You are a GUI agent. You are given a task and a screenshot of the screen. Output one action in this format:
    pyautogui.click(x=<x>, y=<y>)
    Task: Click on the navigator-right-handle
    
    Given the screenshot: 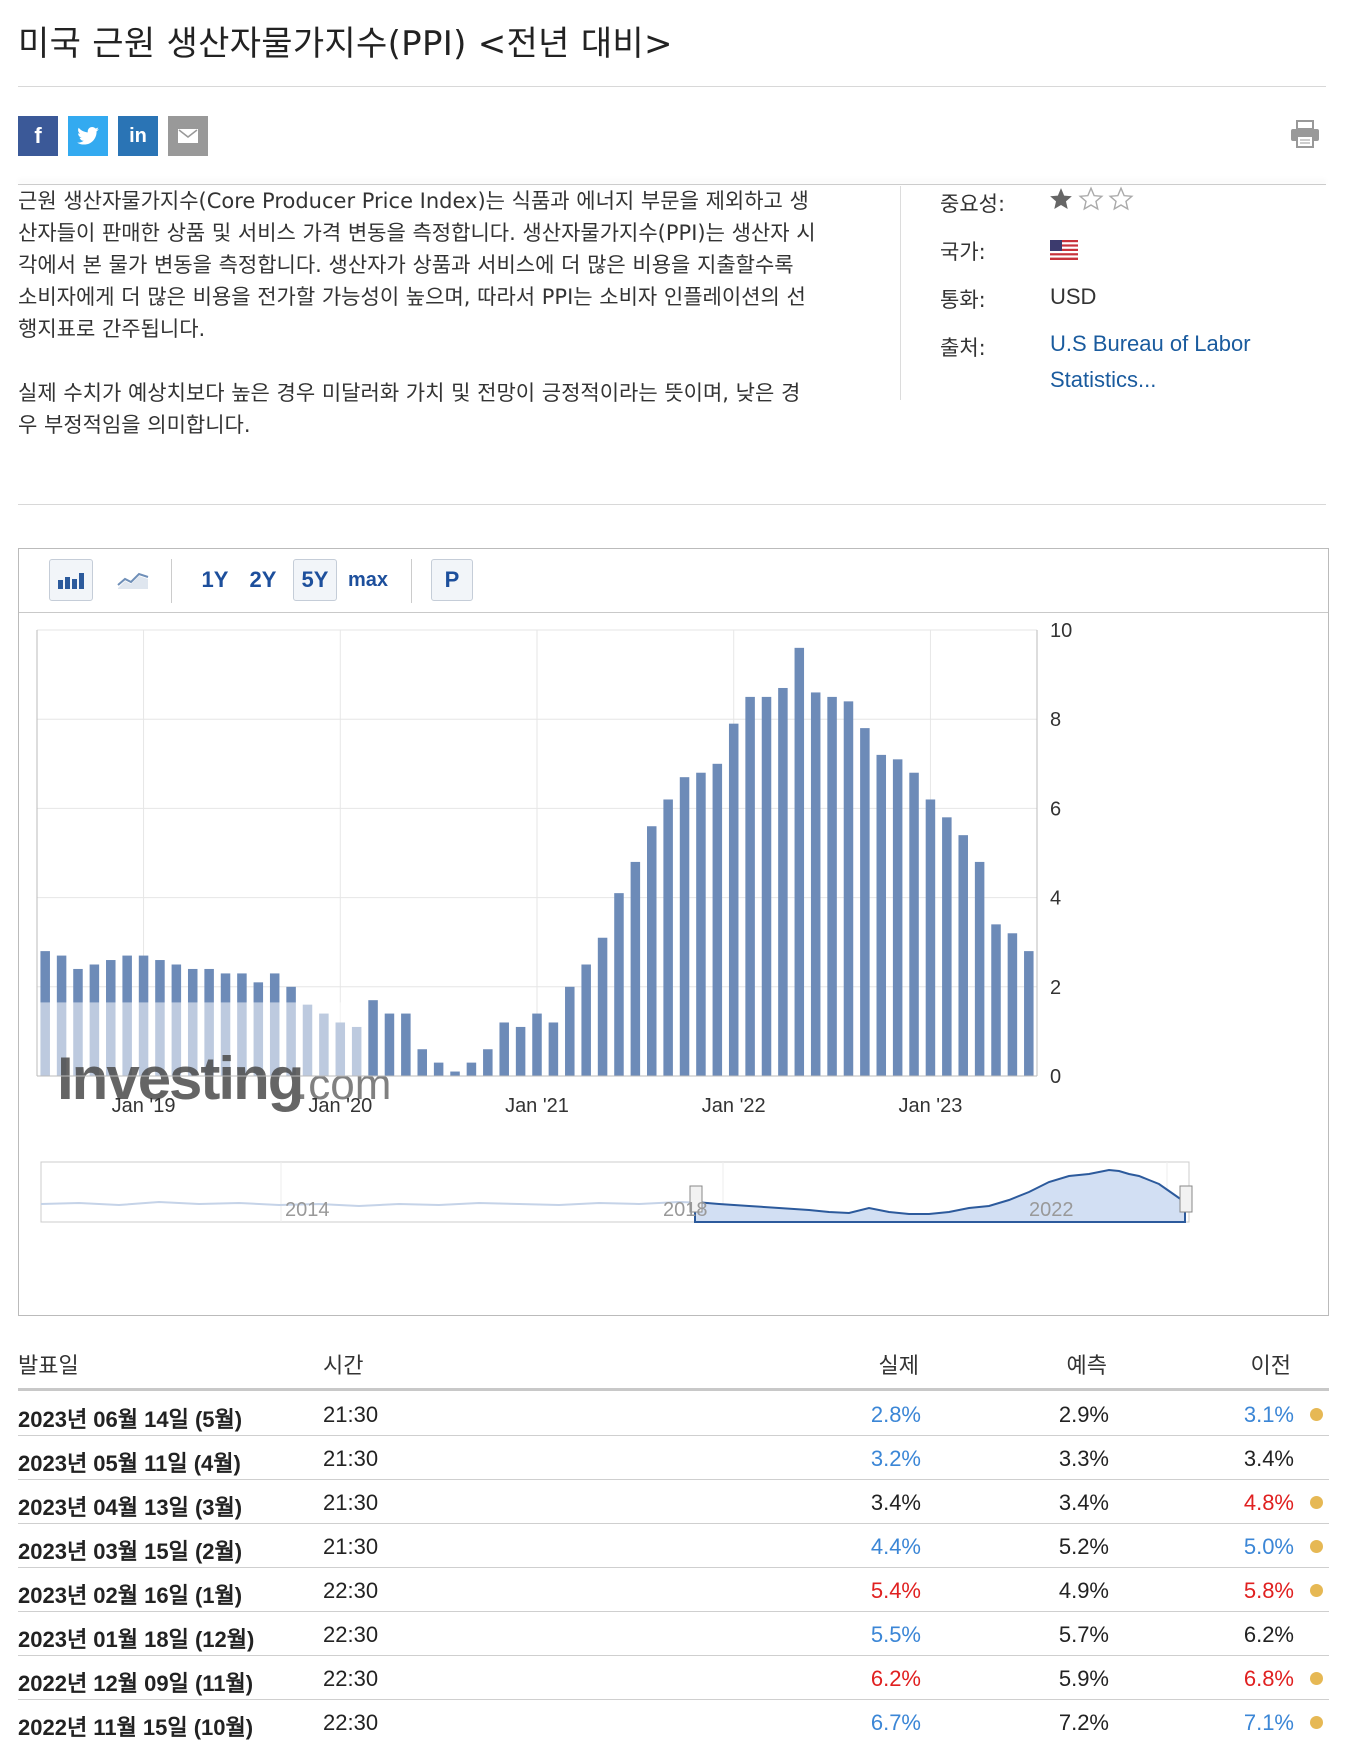 What is the action you would take?
    pyautogui.click(x=1186, y=1199)
    